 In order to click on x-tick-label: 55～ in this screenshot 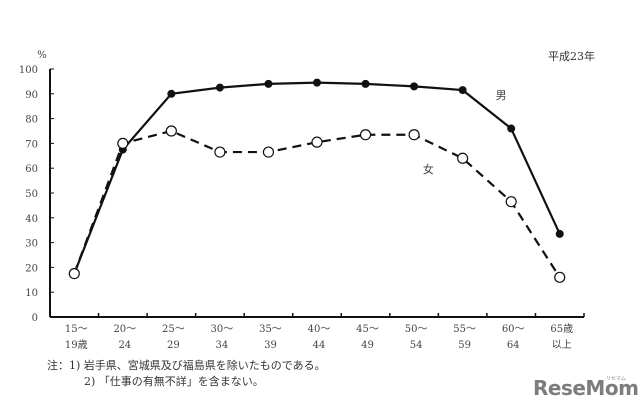, I will do `click(464, 329)`.